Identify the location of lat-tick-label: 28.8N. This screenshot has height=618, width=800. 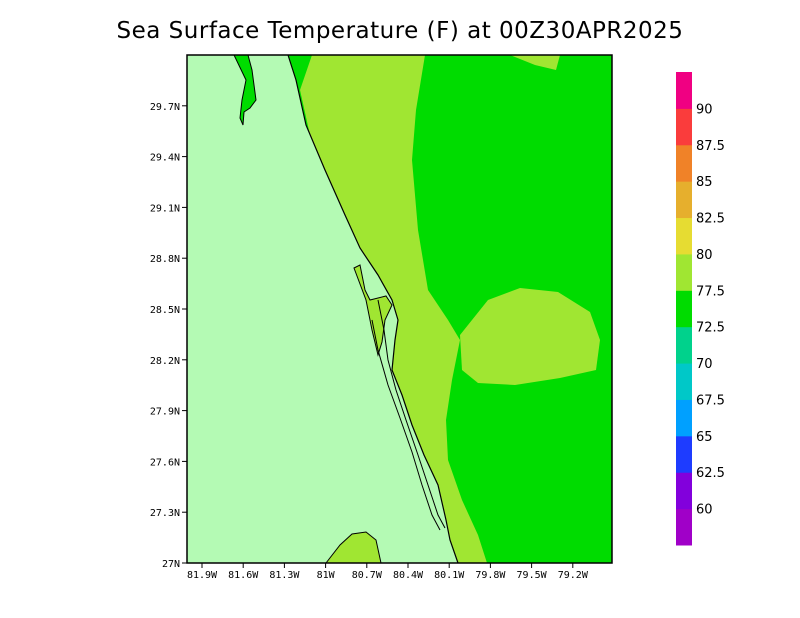
(165, 259).